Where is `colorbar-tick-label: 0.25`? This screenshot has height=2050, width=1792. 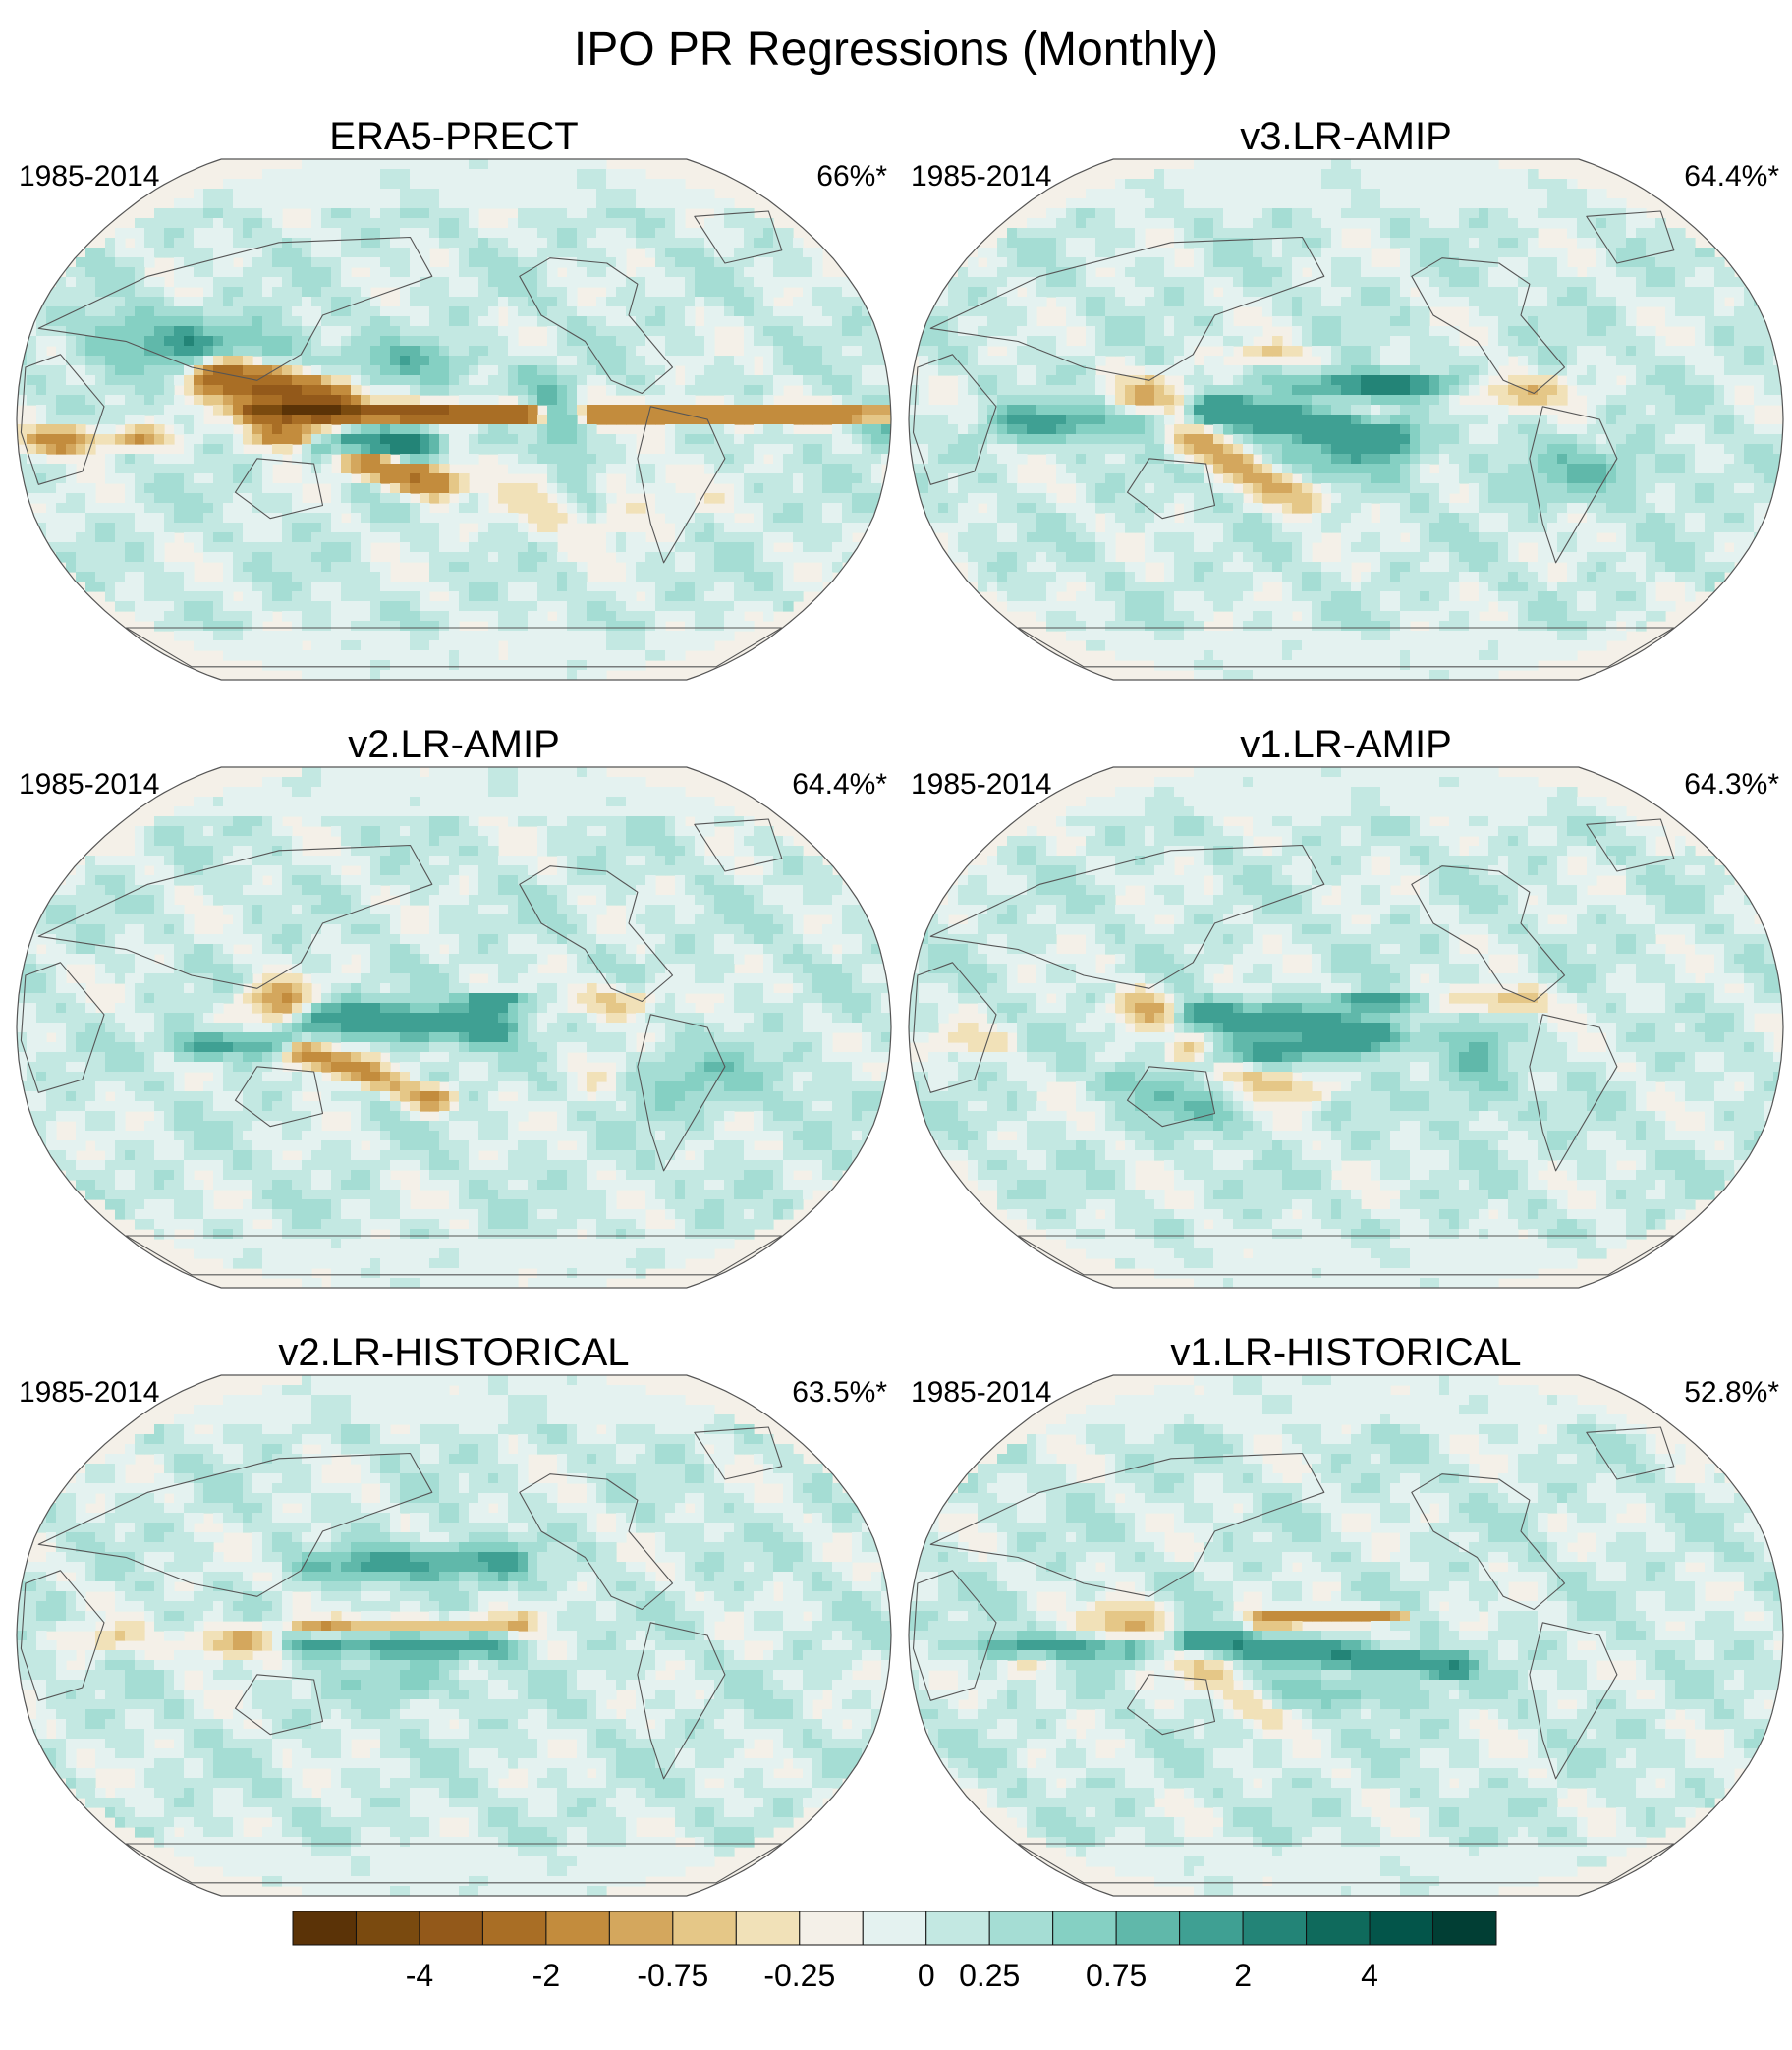 colorbar-tick-label: 0.25 is located at coordinates (989, 1975).